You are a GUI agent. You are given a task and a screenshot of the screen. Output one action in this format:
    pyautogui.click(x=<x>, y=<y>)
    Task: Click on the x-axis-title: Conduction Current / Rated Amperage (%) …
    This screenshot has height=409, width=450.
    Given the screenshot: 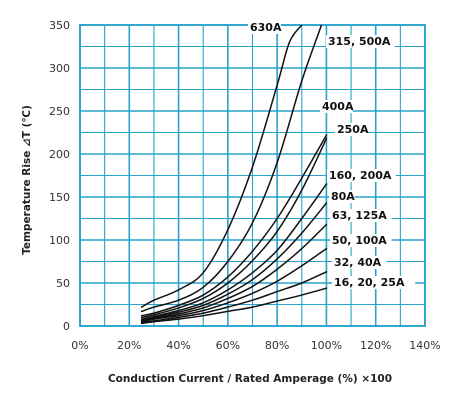 What is the action you would take?
    pyautogui.click(x=250, y=379)
    